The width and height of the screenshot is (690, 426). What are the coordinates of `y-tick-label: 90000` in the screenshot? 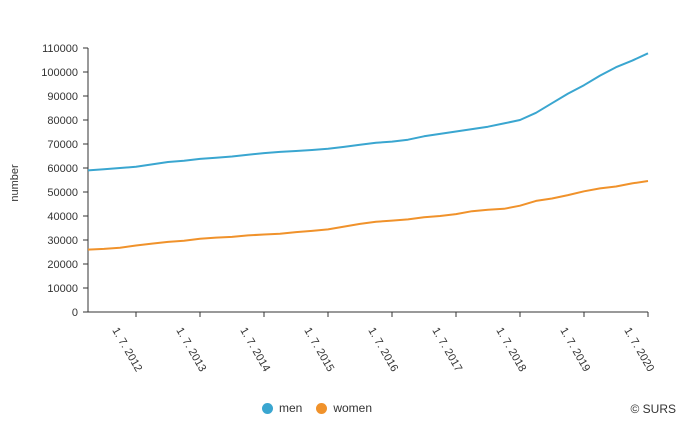 It's located at (62, 97).